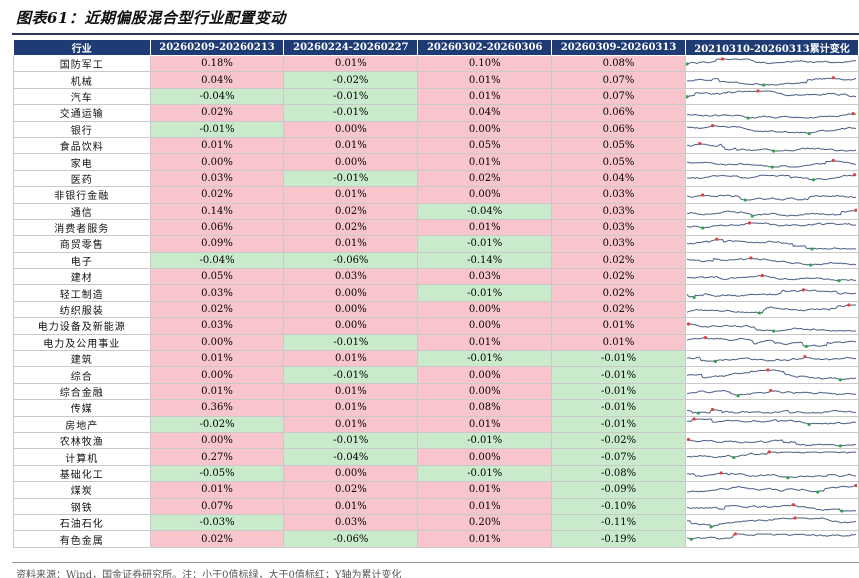  I want to click on industry-name-cell: 医药, so click(82, 178).